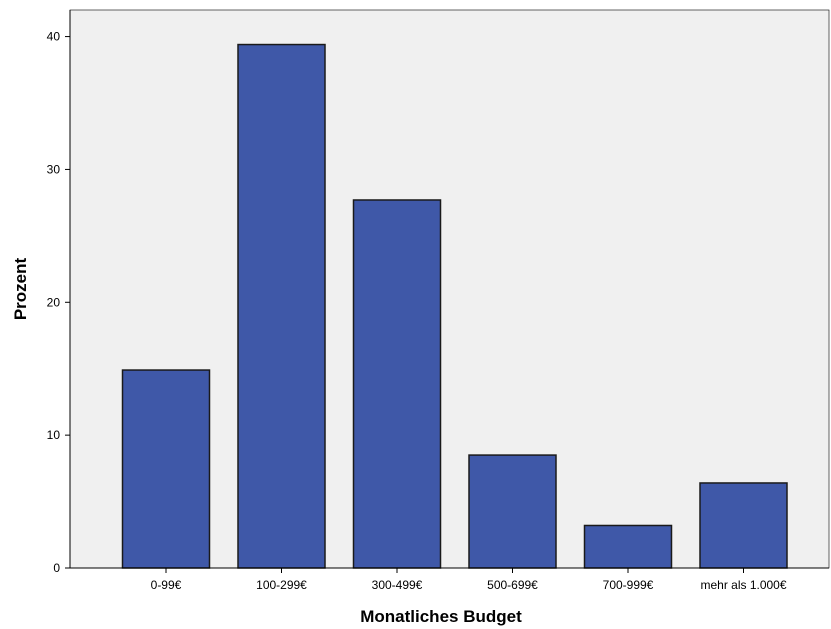 The image size is (831, 629). Describe the element at coordinates (512, 585) in the screenshot. I see `x-tick-label: 500-699€` at that location.